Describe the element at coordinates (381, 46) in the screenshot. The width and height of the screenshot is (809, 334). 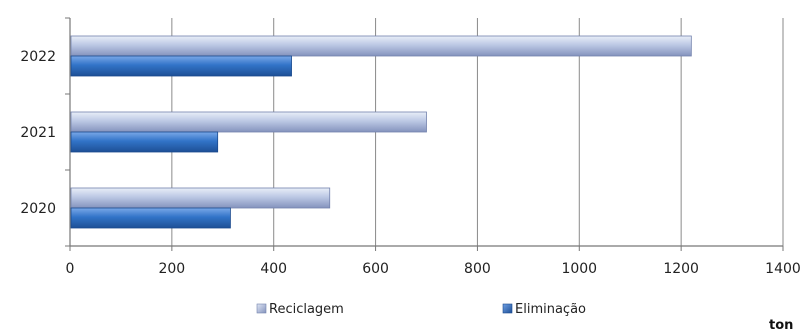
I see `bar-2022-reciclagem` at that location.